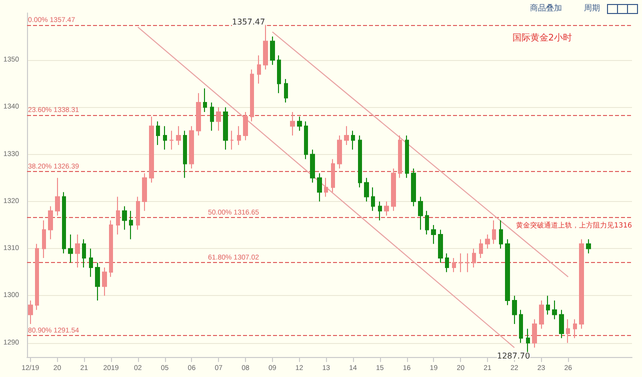 Image resolution: width=642 pixels, height=377 pixels. What do you see at coordinates (542, 38) in the screenshot?
I see `annotation: 国际黄金2小时` at bounding box center [542, 38].